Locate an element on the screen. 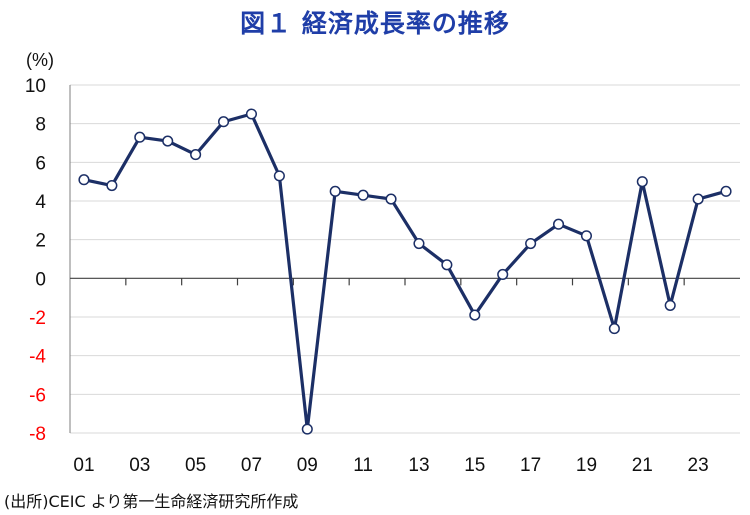 Image resolution: width=750 pixels, height=515 pixels. x-tick-label: 05 is located at coordinates (195, 465).